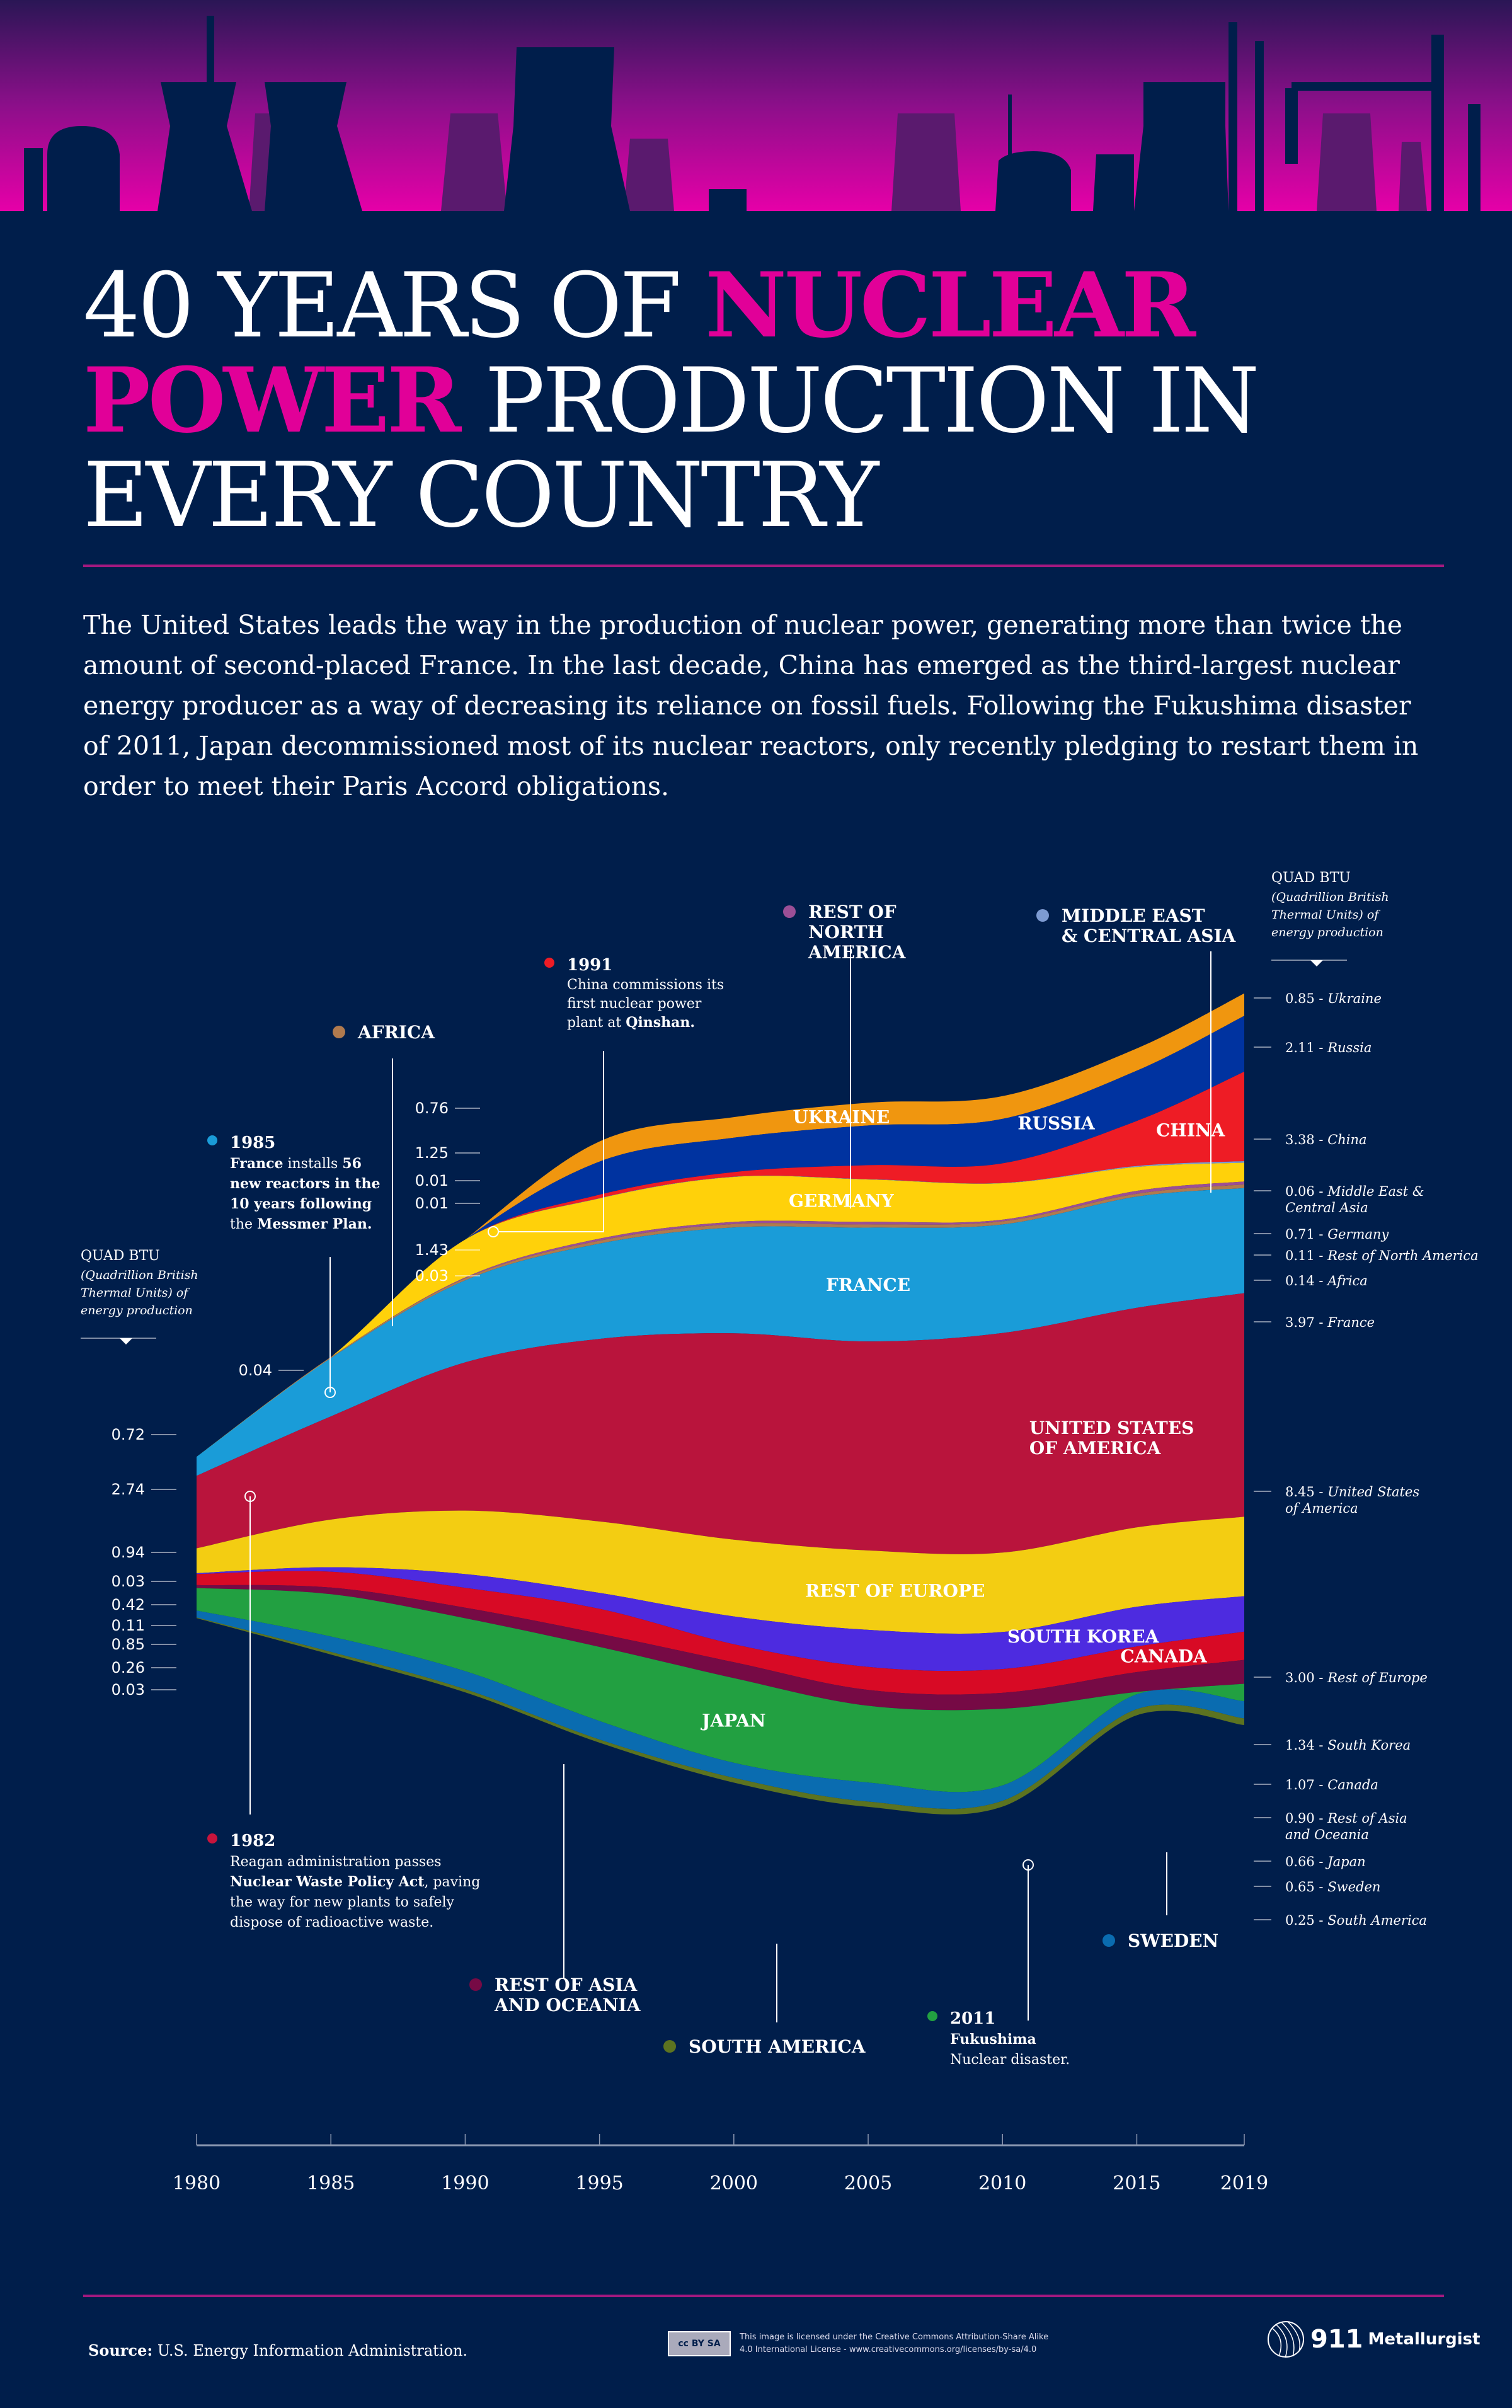 This screenshot has width=1512, height=2408. Describe the element at coordinates (1095, 1448) in the screenshot. I see `series-label-united-states-of-america: OF AMERICA` at that location.